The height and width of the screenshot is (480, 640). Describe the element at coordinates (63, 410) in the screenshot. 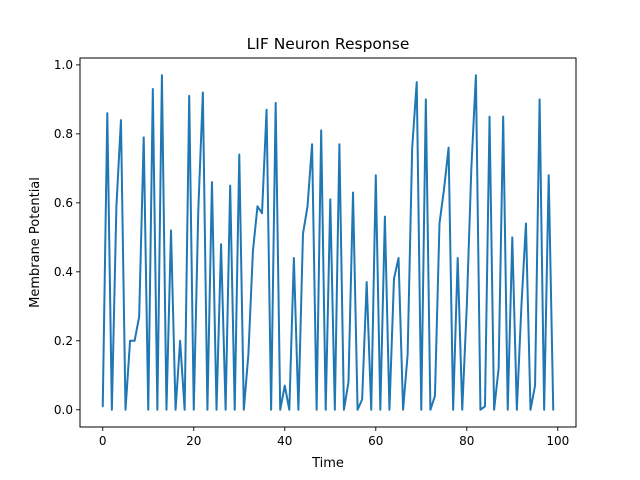

I see `y-tick-label: 0.0` at that location.